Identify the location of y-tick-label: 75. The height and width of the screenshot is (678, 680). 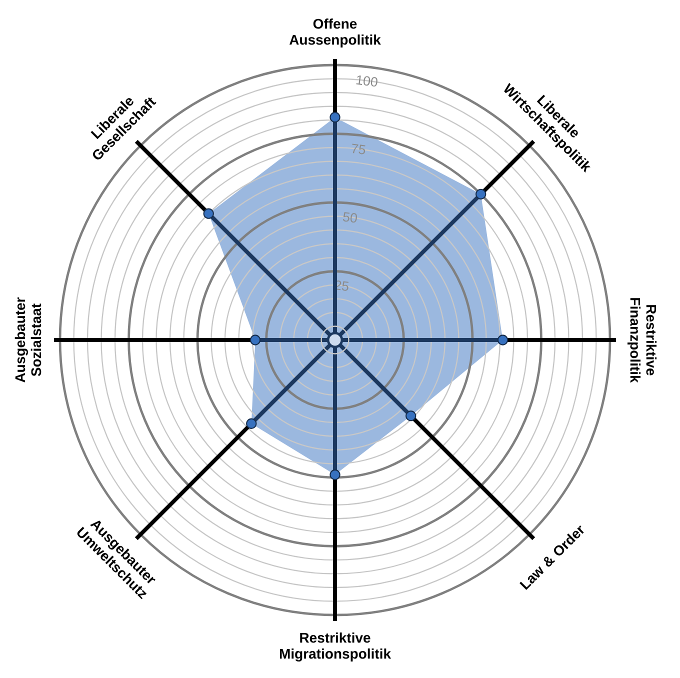
(359, 149).